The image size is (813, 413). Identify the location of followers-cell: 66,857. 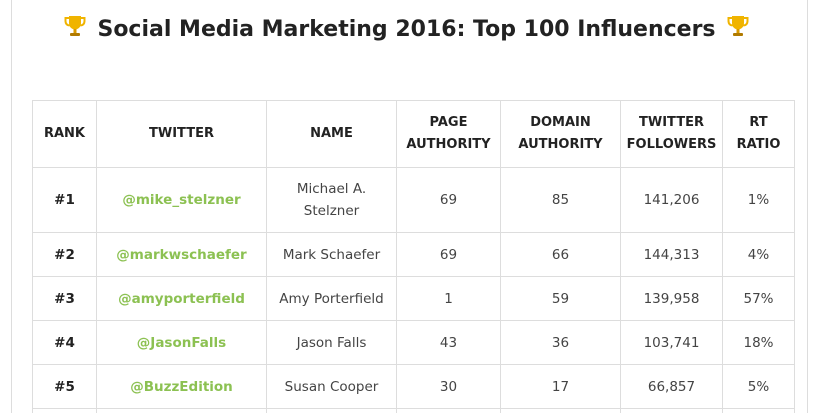
(671, 386).